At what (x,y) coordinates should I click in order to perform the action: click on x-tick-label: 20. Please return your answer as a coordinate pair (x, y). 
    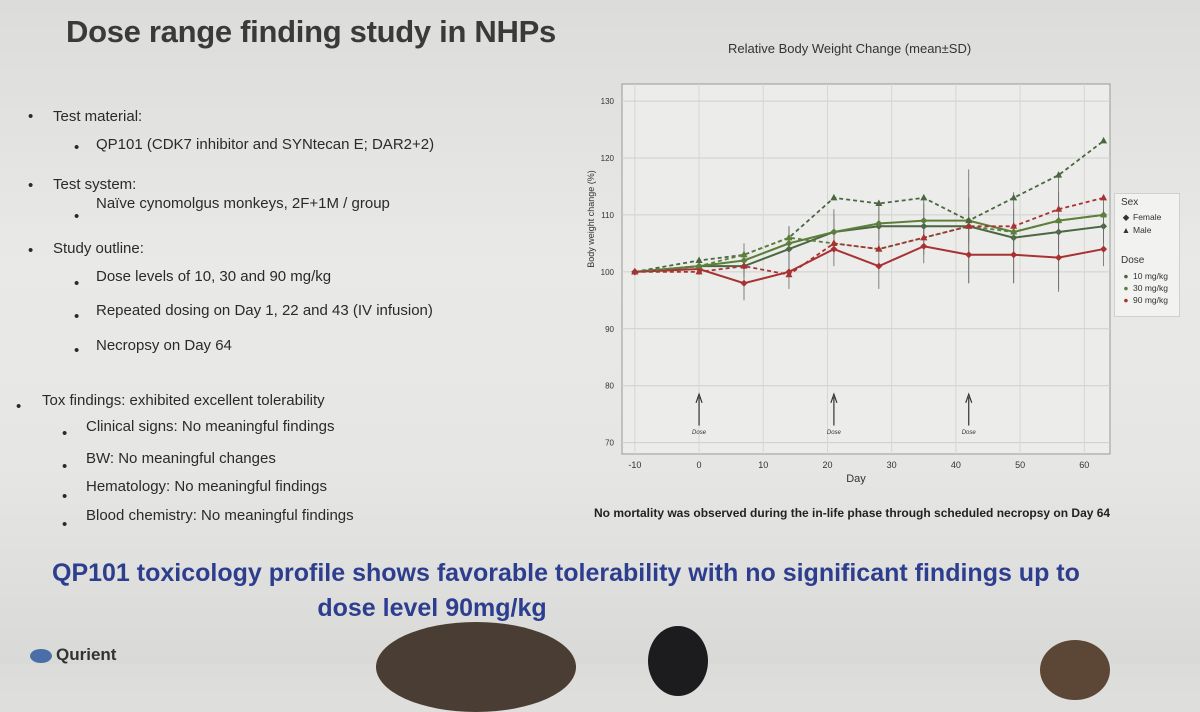
    Looking at the image, I should click on (827, 465).